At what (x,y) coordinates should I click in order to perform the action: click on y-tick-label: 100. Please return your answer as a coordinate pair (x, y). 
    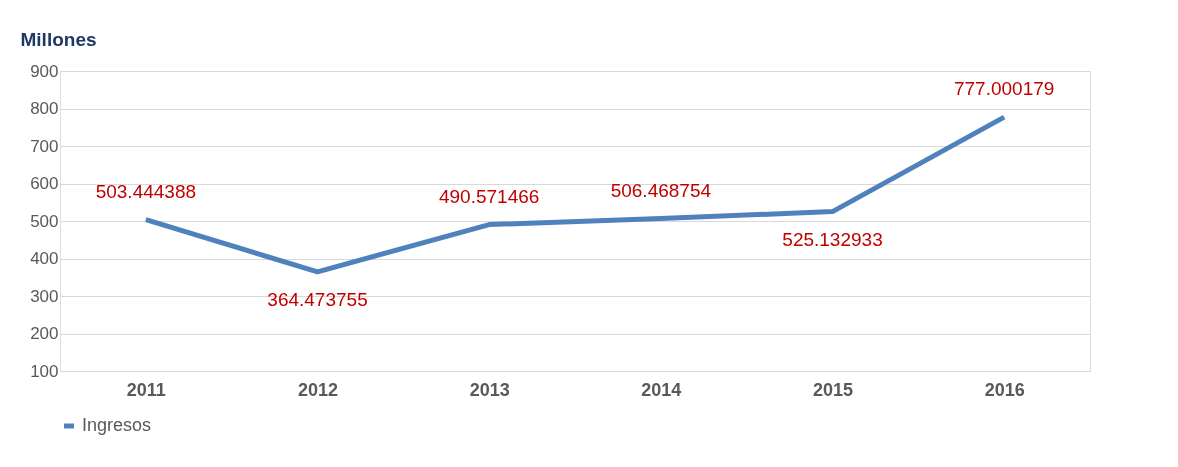
    Looking at the image, I should click on (44, 371).